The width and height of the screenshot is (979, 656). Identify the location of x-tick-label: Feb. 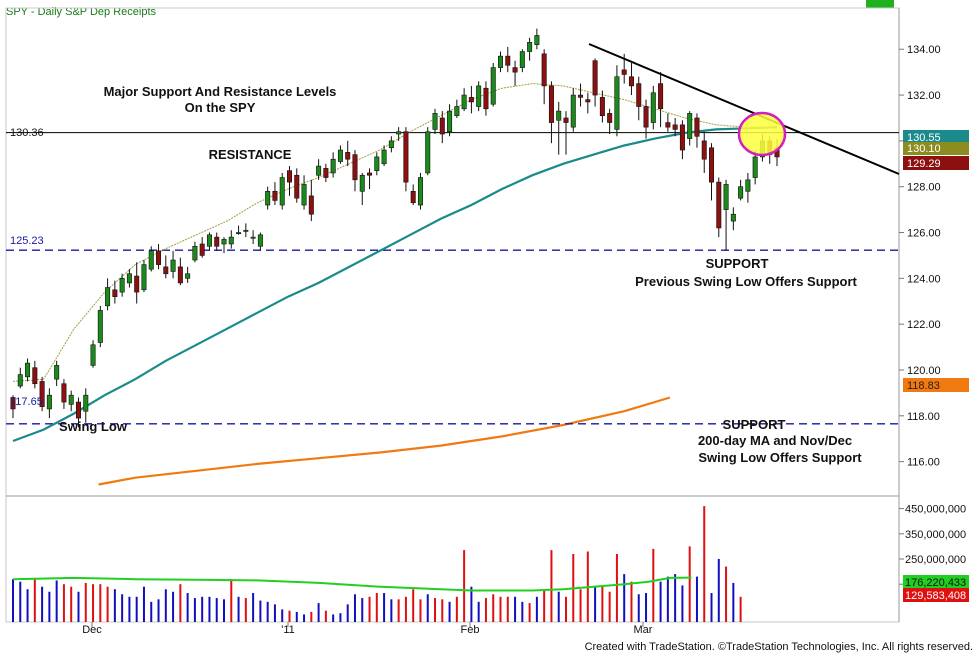
(470, 630).